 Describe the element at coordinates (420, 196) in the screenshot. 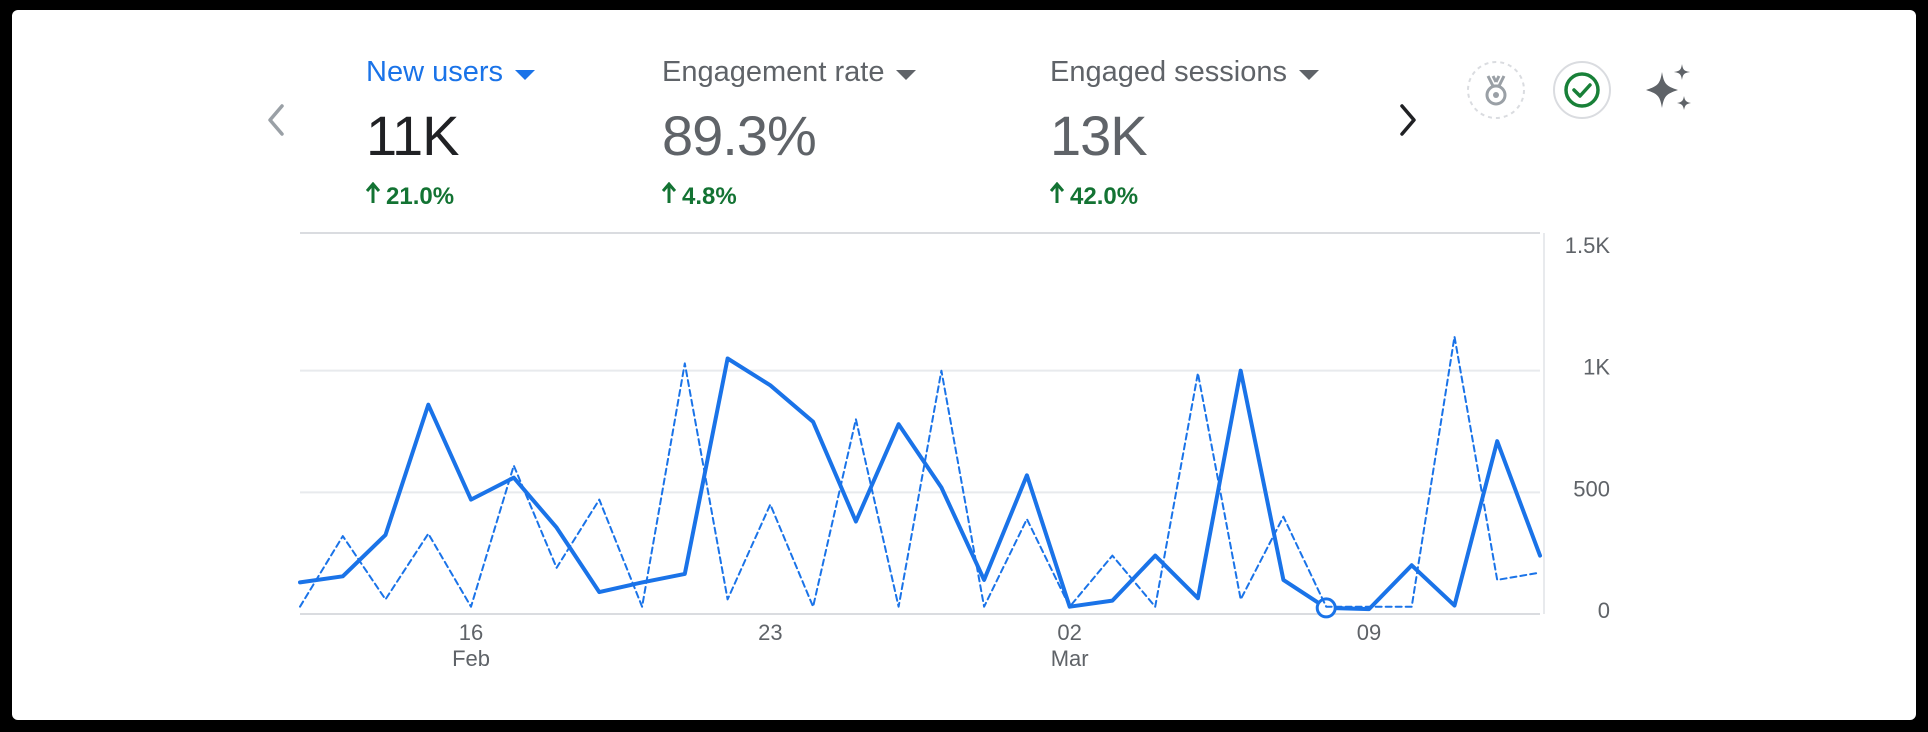

I see `metric-change-value: 21.0%` at that location.